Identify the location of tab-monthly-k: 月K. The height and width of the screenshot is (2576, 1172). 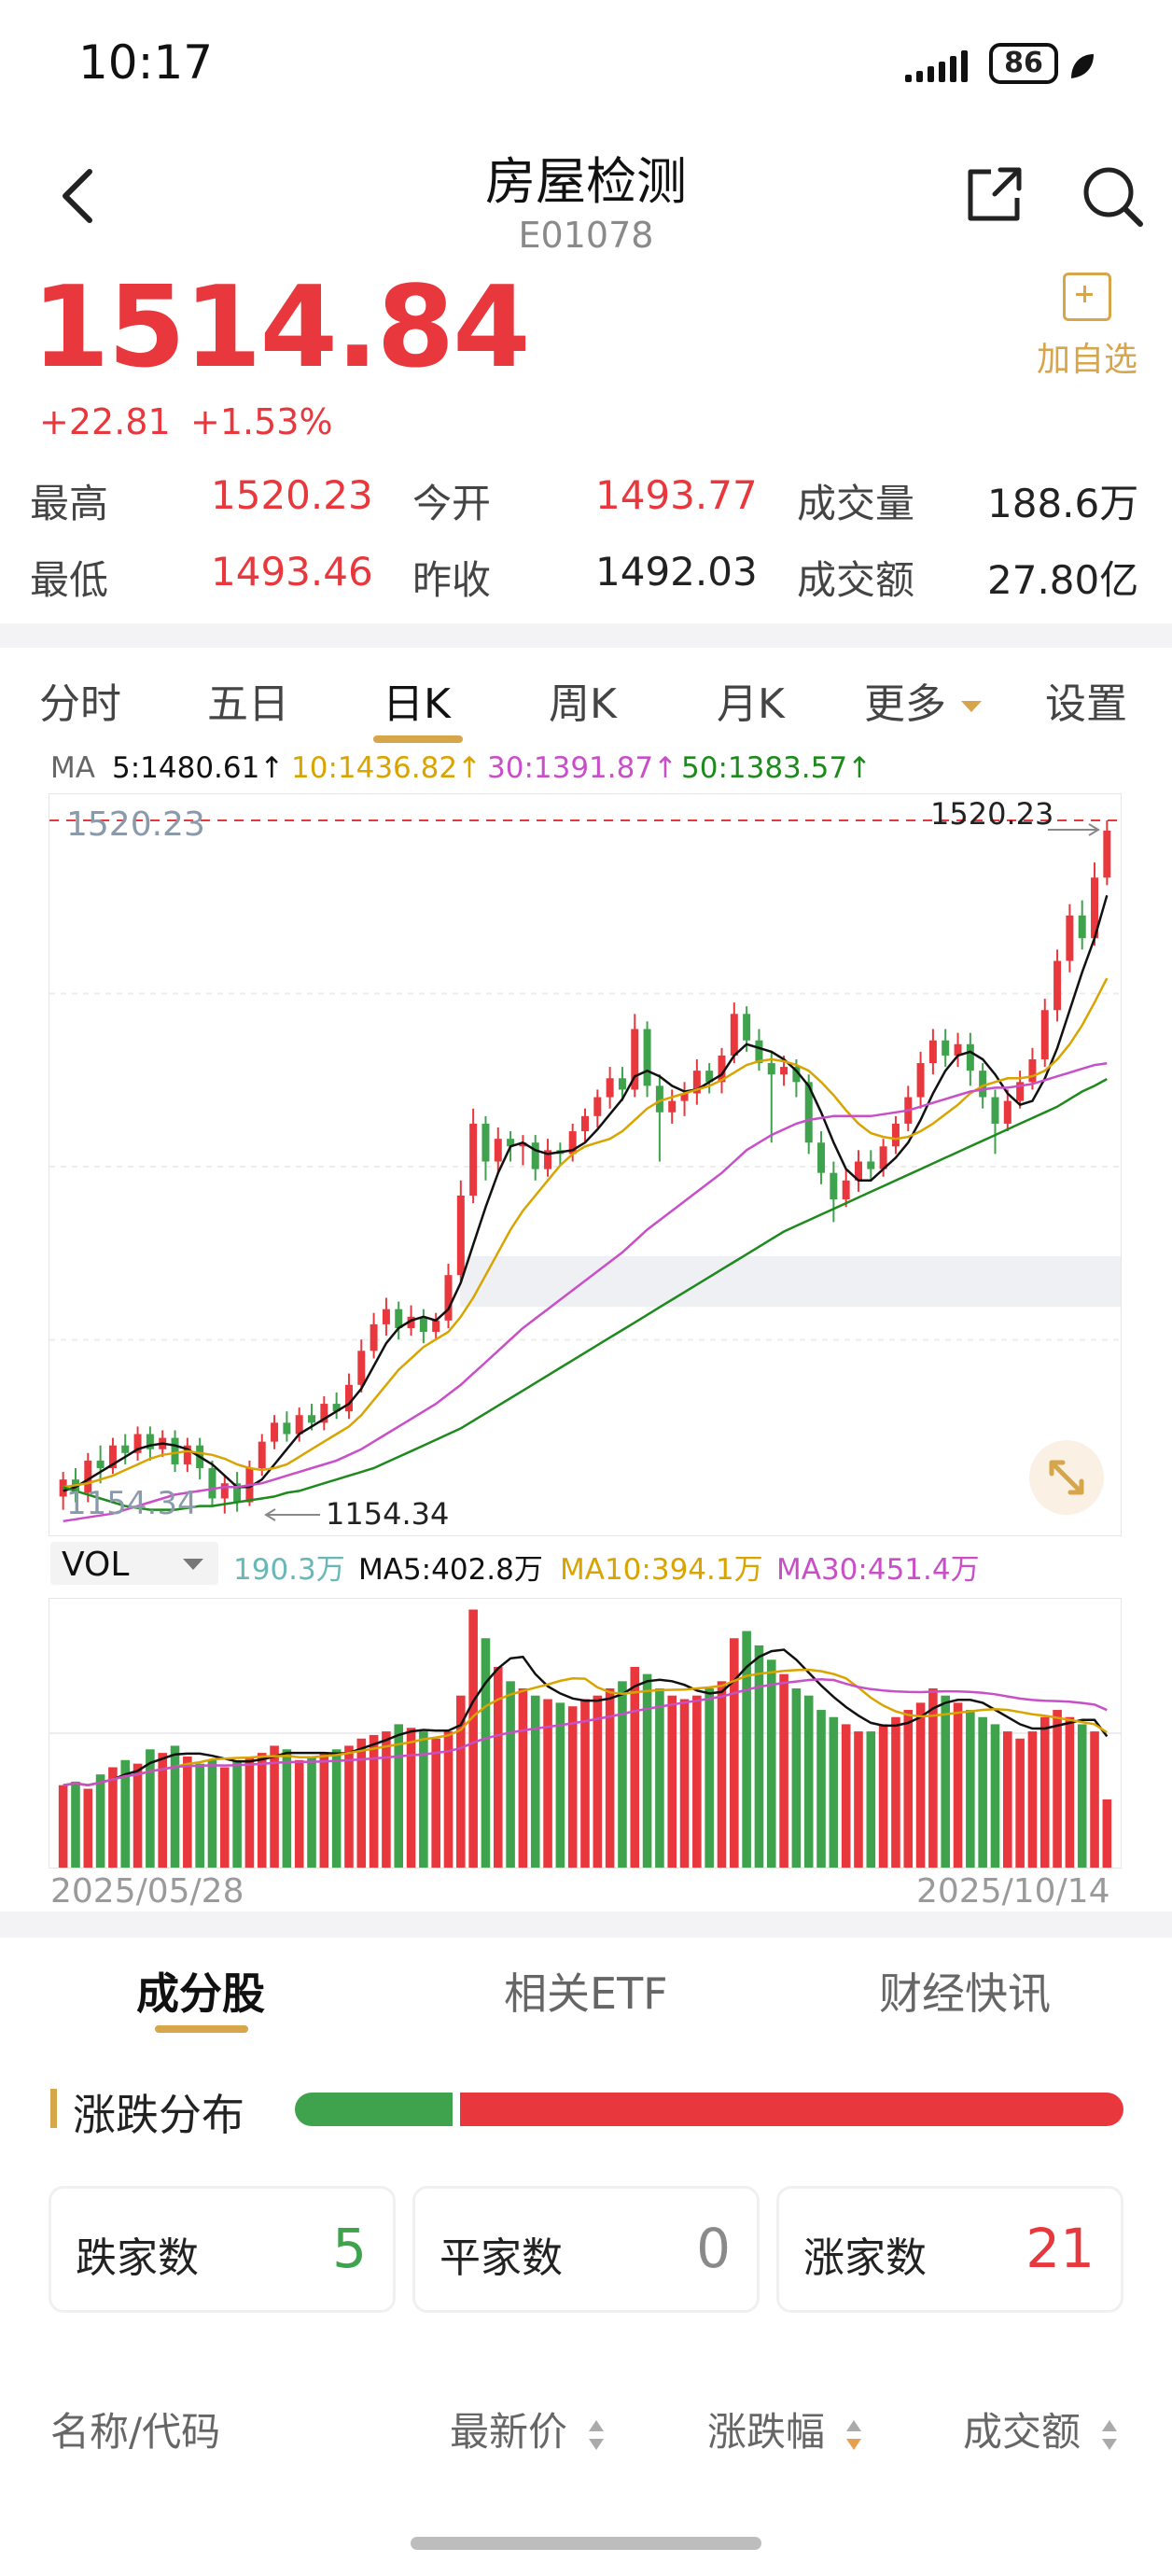
(751, 704).